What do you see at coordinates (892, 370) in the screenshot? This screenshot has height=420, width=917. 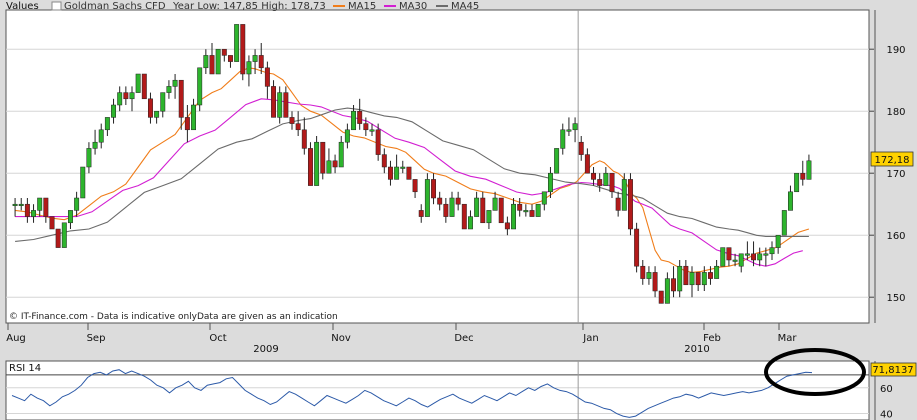 I see `rsi-last-value: 71,8137` at bounding box center [892, 370].